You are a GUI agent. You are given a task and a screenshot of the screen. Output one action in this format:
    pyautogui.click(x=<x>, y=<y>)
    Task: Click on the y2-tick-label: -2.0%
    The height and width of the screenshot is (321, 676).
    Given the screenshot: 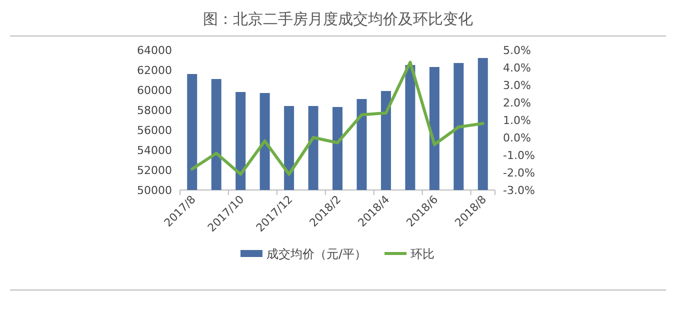 What is the action you would take?
    pyautogui.click(x=519, y=173)
    